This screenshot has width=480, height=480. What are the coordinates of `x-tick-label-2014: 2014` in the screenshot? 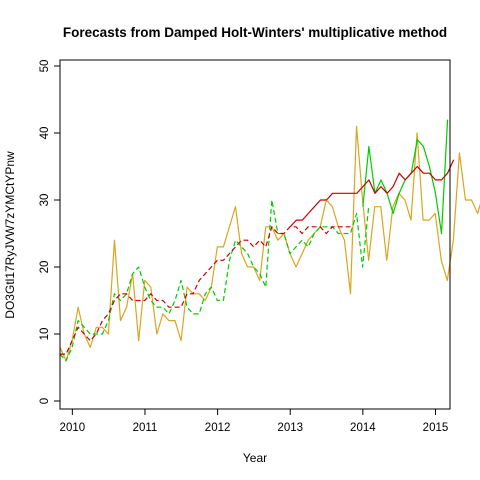 It's located at (363, 428).